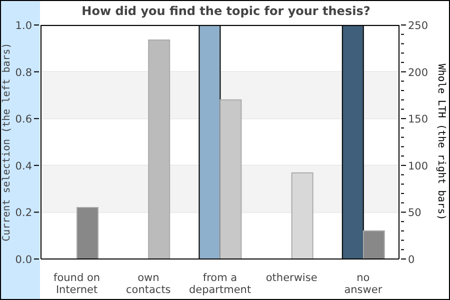 Image resolution: width=450 pixels, height=300 pixels. What do you see at coordinates (418, 120) in the screenshot?
I see `y2-tick-label: 150` at bounding box center [418, 120].